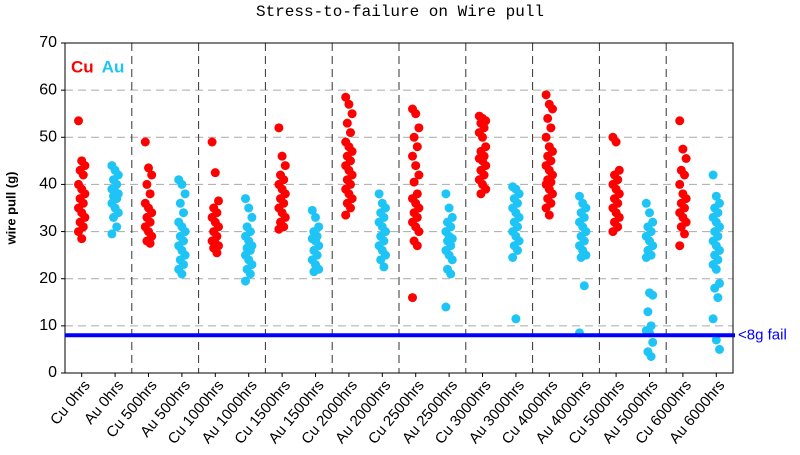 The width and height of the screenshot is (800, 455). What do you see at coordinates (48, 42) in the screenshot?
I see `y-tick-label: 70` at bounding box center [48, 42].